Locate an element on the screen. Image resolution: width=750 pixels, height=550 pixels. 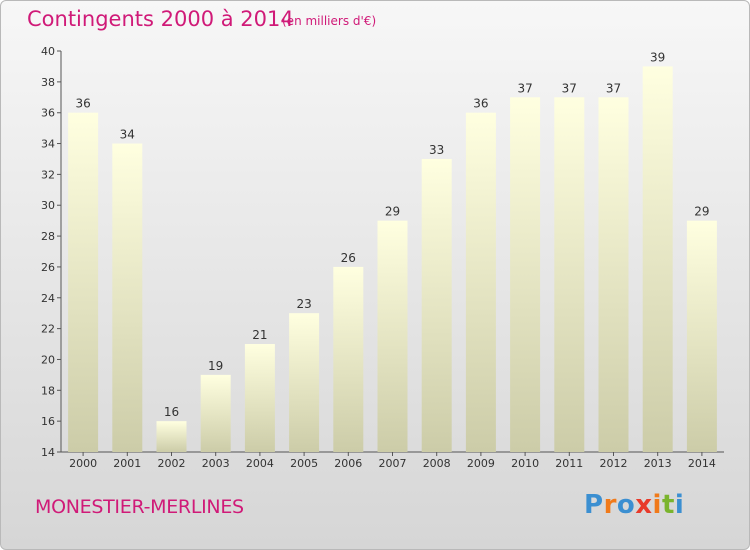
y-tick-label: 20 is located at coordinates (48, 359).